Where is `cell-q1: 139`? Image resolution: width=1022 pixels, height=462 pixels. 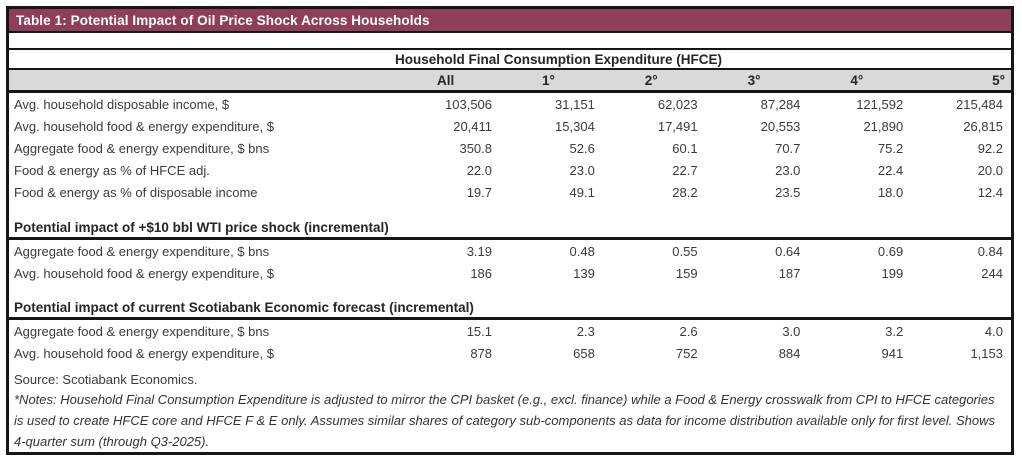
cell-q1: 139 is located at coordinates (584, 273).